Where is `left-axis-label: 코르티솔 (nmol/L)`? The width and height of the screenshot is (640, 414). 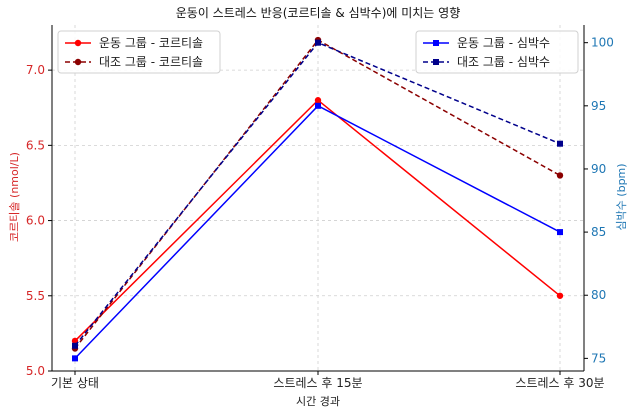 left-axis-label: 코르티솔 (nmol/L) is located at coordinates (14, 197).